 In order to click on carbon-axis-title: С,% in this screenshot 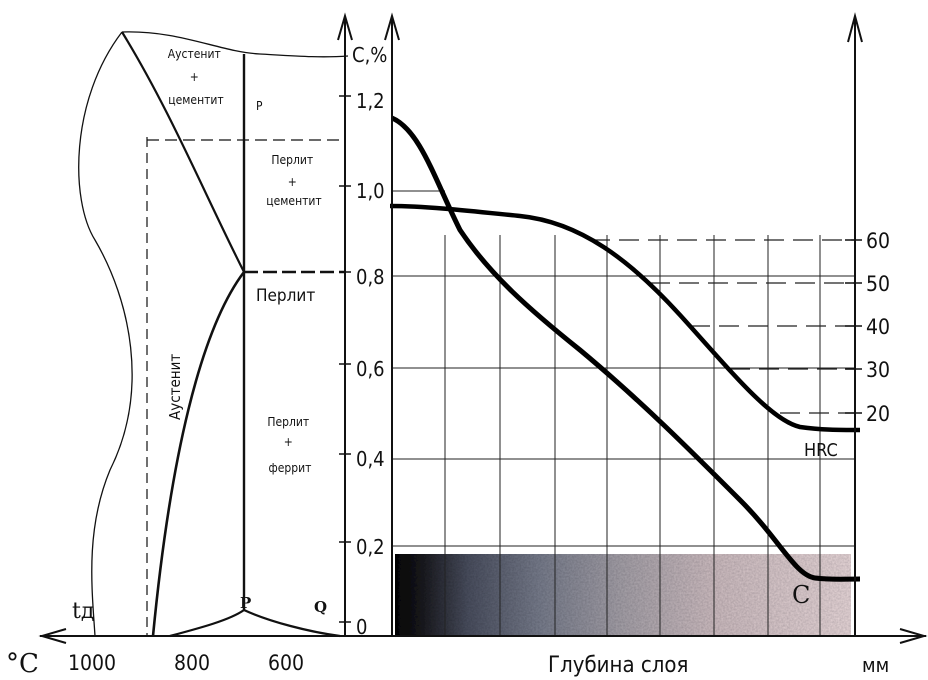, I will do `click(369, 55)`.